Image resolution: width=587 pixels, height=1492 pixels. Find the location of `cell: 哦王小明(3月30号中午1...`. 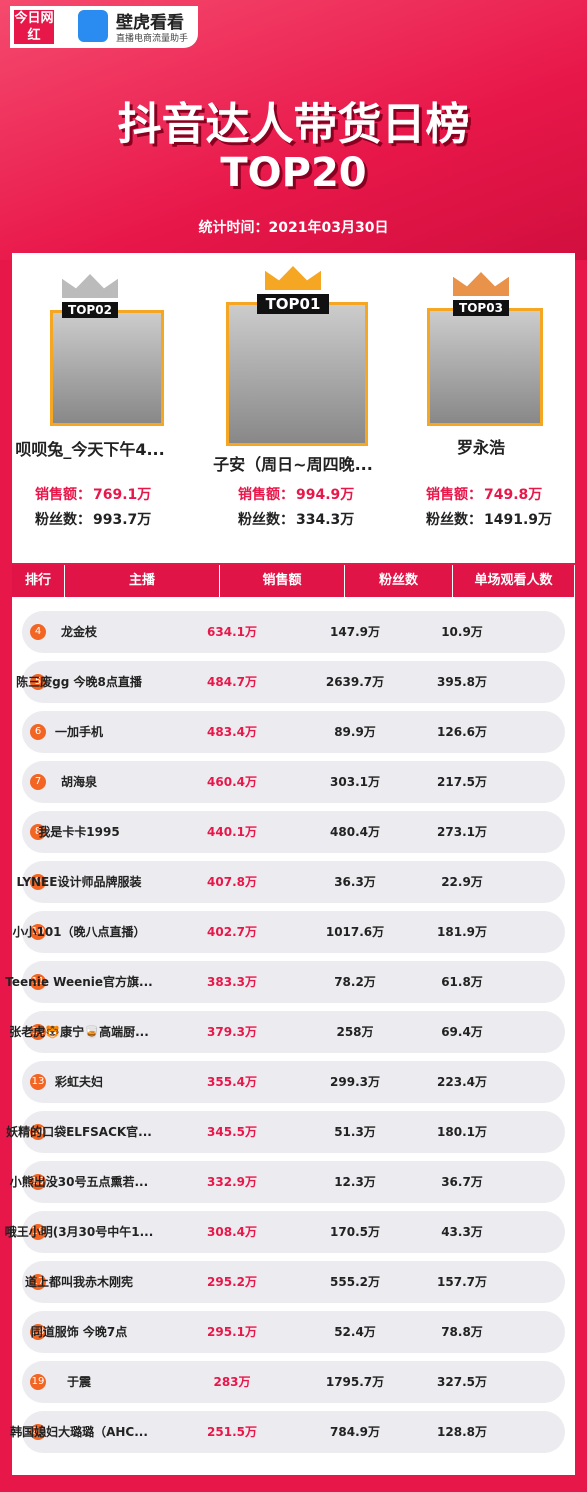

cell: 哦王小明(3月30号中午1... is located at coordinates (79, 1232).